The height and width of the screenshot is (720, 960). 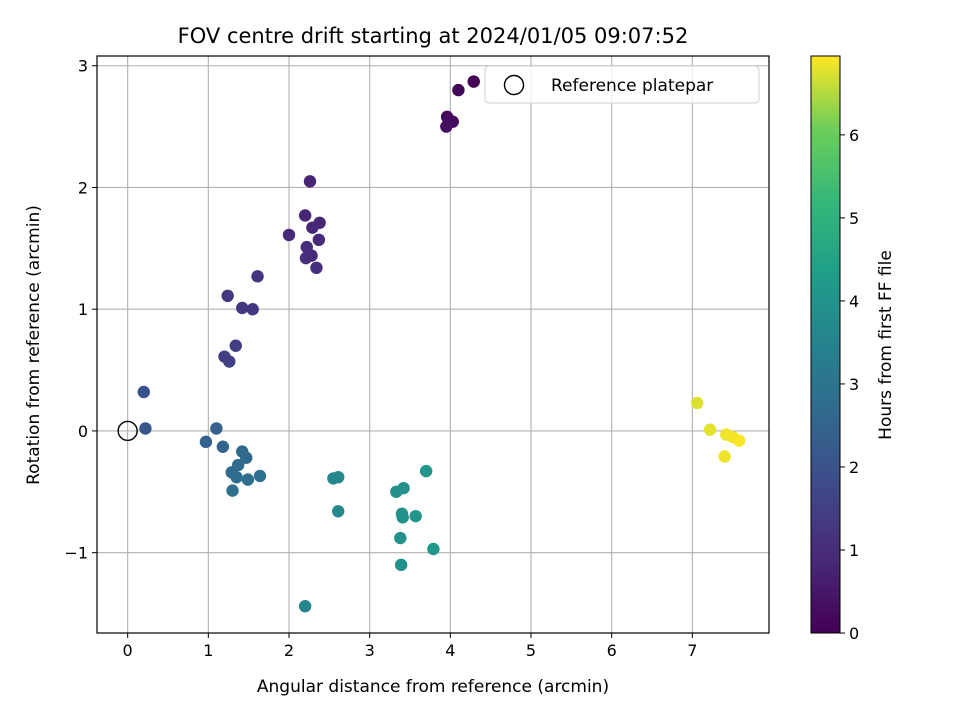 I want to click on x-tick-label: 4, so click(x=450, y=650).